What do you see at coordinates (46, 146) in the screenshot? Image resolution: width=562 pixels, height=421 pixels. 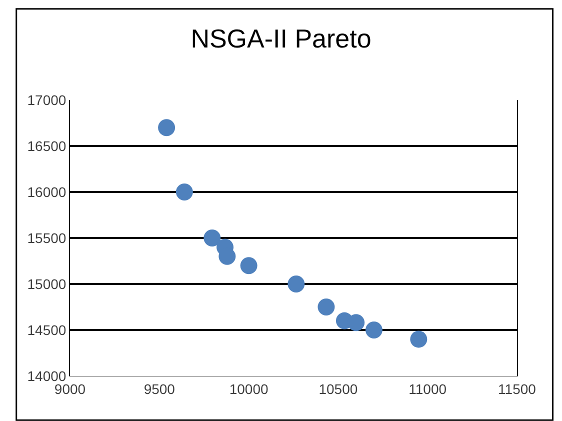 I see `y-tick-label: 16500` at bounding box center [46, 146].